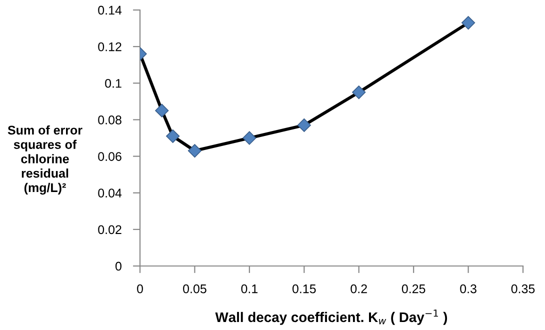 Image resolution: width=545 pixels, height=330 pixels. What do you see at coordinates (358, 289) in the screenshot?
I see `x-tick-label: 0.2` at bounding box center [358, 289].